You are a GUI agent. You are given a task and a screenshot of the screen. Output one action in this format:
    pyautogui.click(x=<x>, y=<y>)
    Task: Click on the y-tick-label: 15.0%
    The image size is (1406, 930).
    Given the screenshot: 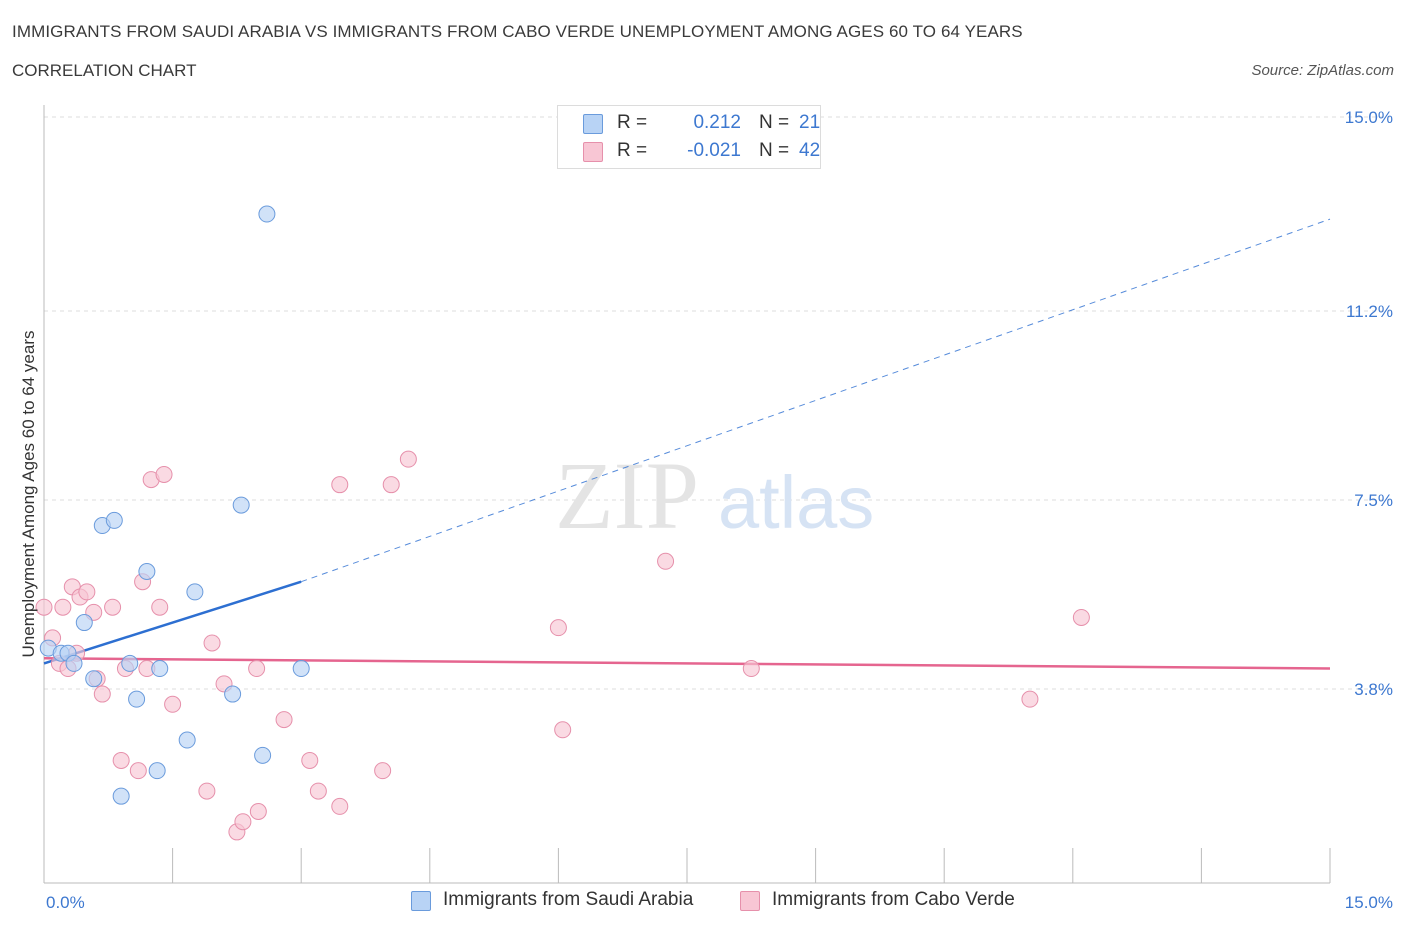 What is the action you would take?
    pyautogui.click(x=1369, y=117)
    